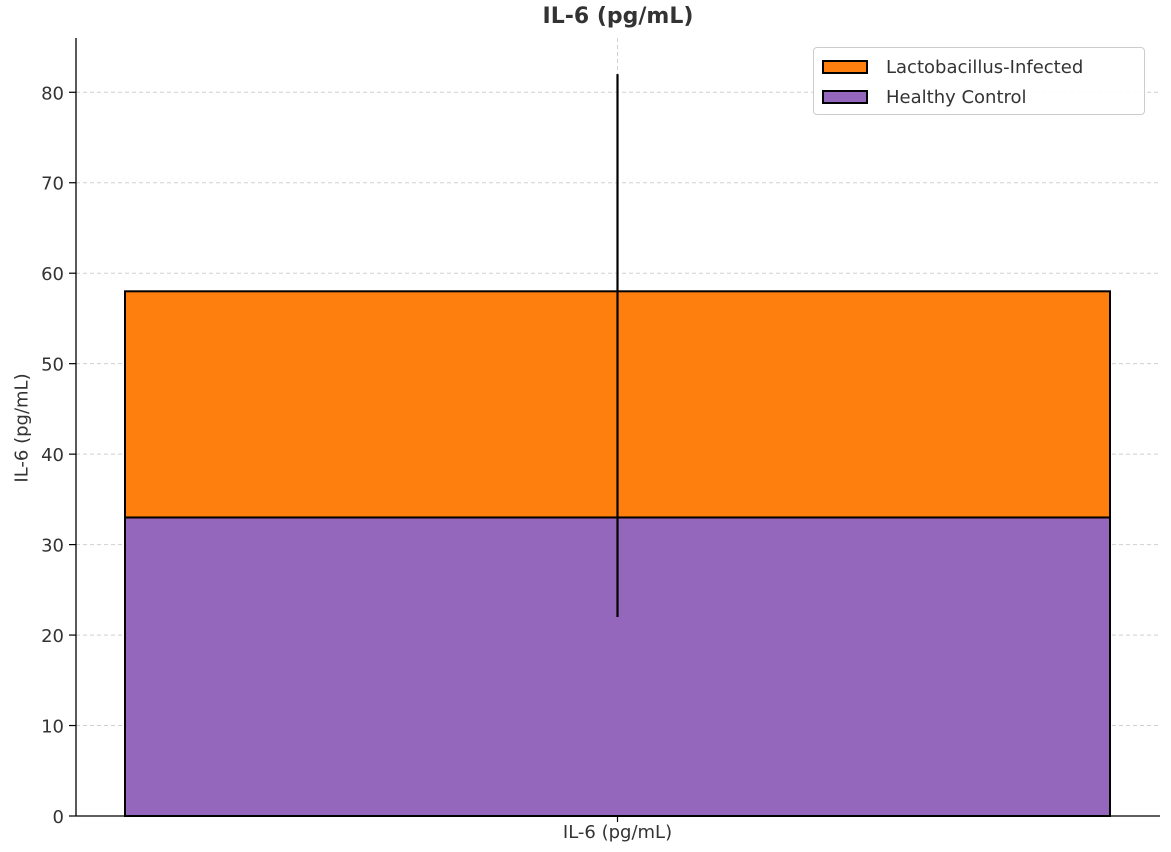 The height and width of the screenshot is (852, 1171). What do you see at coordinates (618, 16) in the screenshot?
I see `chart-title: IL-6 (pg/mL)` at bounding box center [618, 16].